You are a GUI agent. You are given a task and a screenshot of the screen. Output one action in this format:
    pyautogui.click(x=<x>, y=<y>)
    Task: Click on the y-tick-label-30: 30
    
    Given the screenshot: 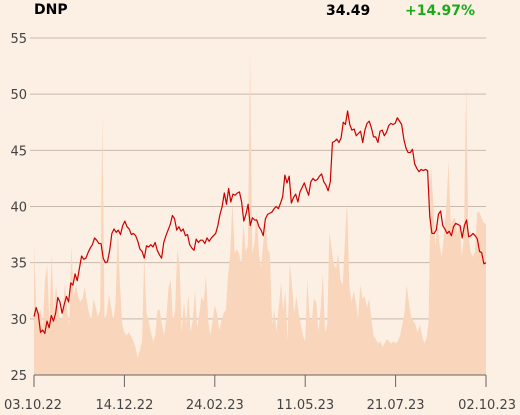 What is the action you would take?
    pyautogui.click(x=18, y=320)
    